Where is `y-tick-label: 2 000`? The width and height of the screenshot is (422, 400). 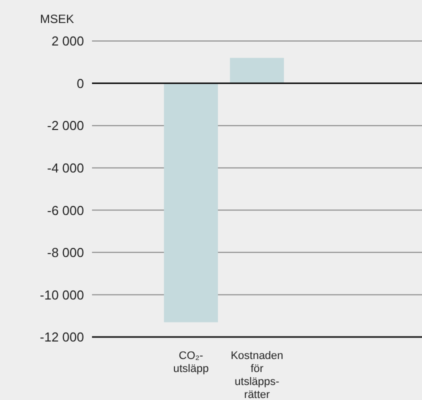 y-tick-label: 2 000 is located at coordinates (67, 41).